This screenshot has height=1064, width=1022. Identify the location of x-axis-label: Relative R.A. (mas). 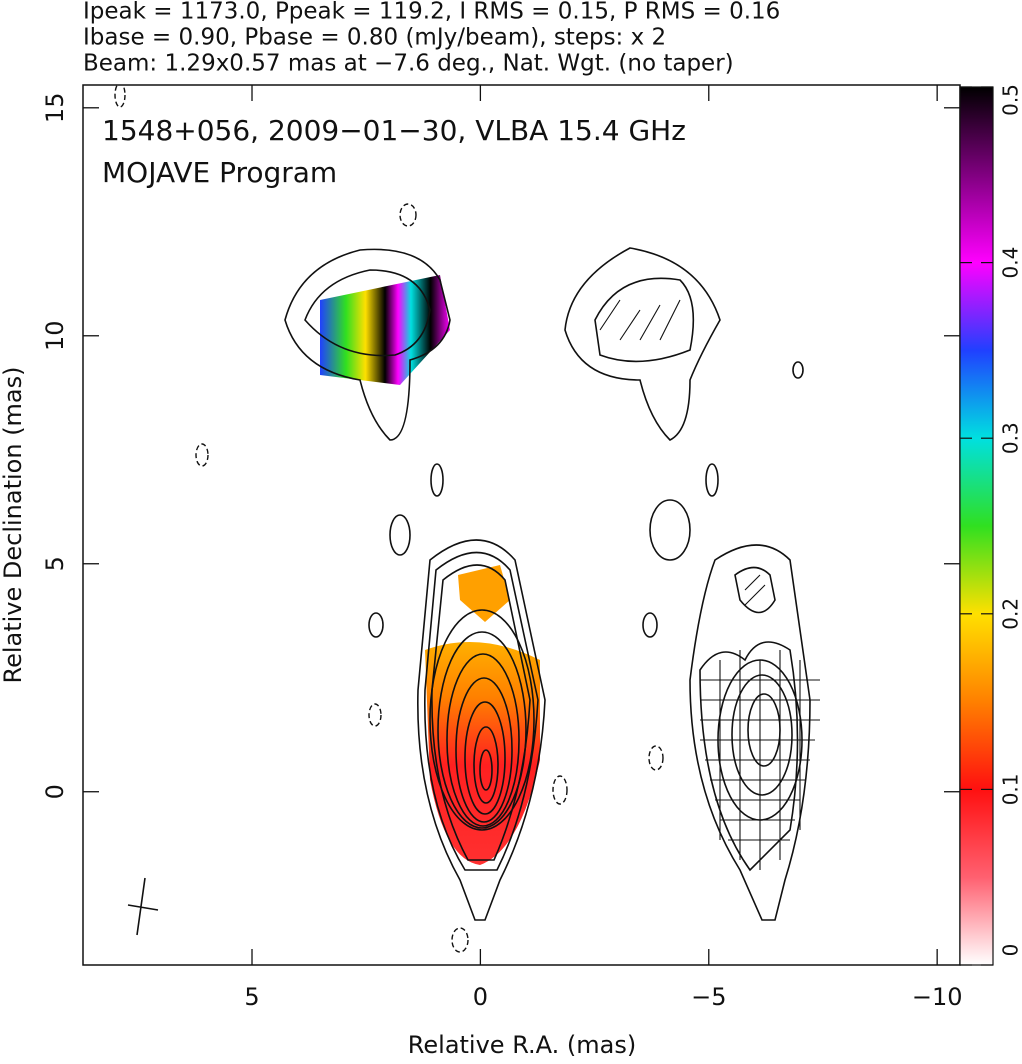
(522, 1045).